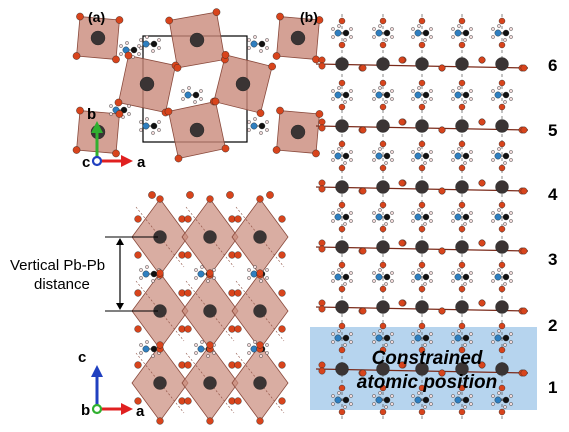 Image resolution: width=569 pixels, height=432 pixels. What do you see at coordinates (114, 138) in the screenshot?
I see `axes-indicator-top: b c a` at bounding box center [114, 138].